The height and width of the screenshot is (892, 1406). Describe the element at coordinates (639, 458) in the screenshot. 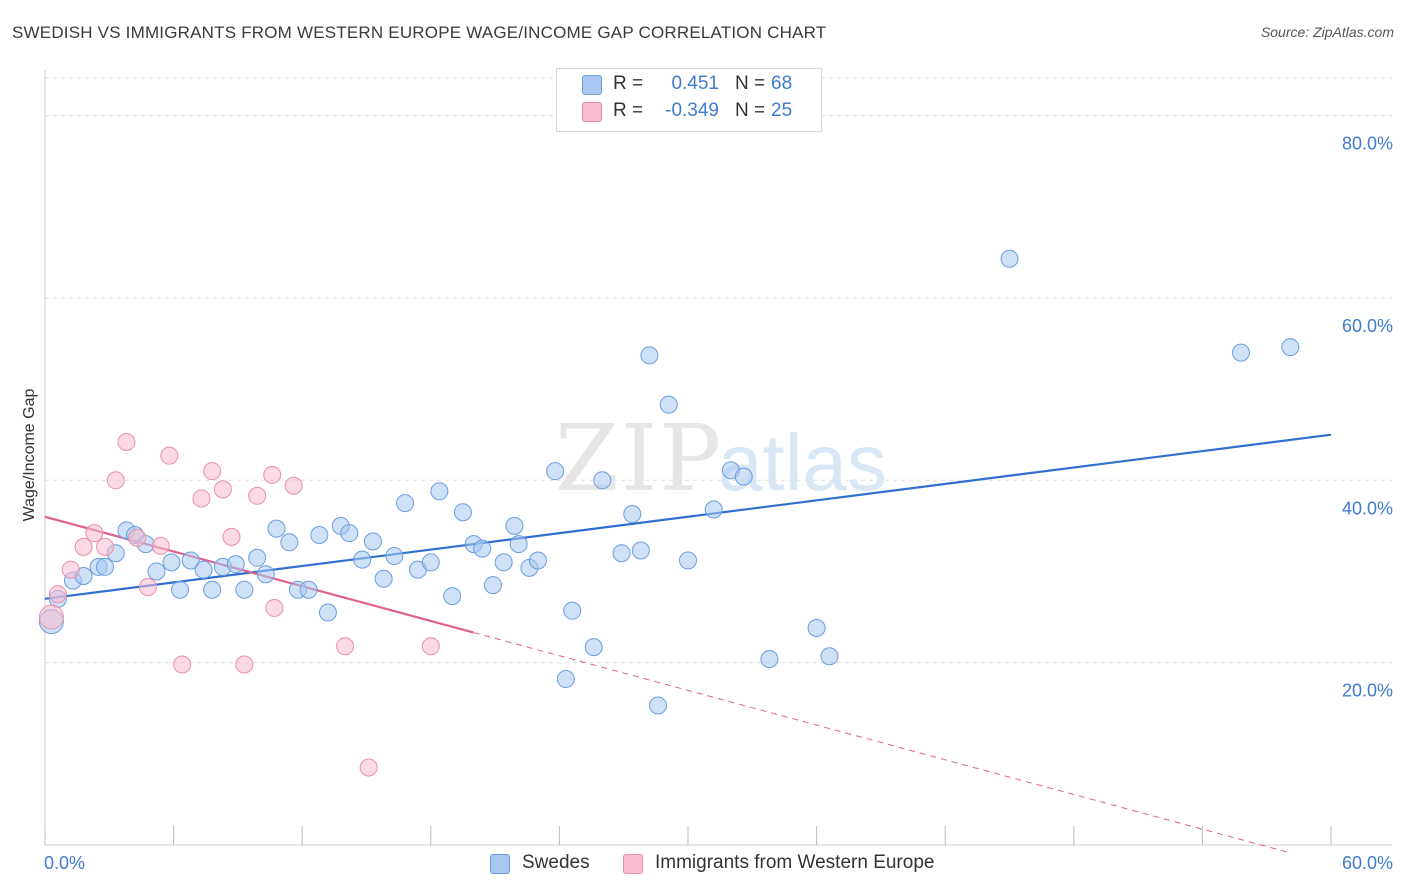

I see `watermark-zip: ZIP` at that location.